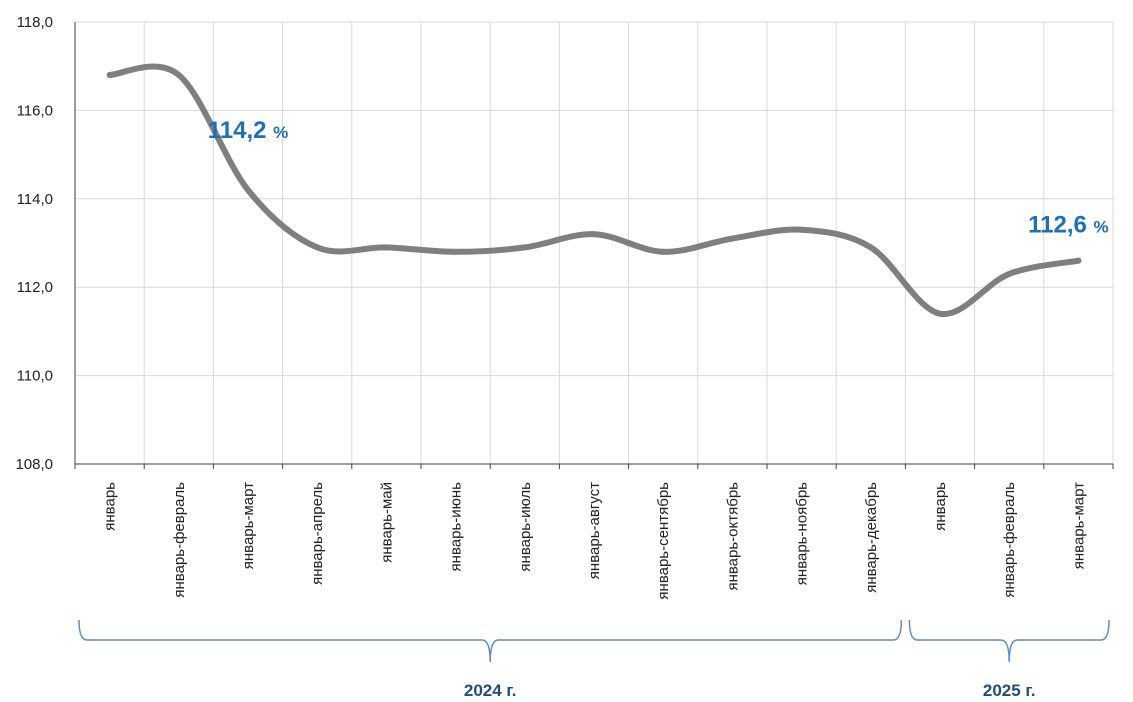  Describe the element at coordinates (732, 536) in the screenshot. I see `x-tick-label: январь-октябрь` at that location.